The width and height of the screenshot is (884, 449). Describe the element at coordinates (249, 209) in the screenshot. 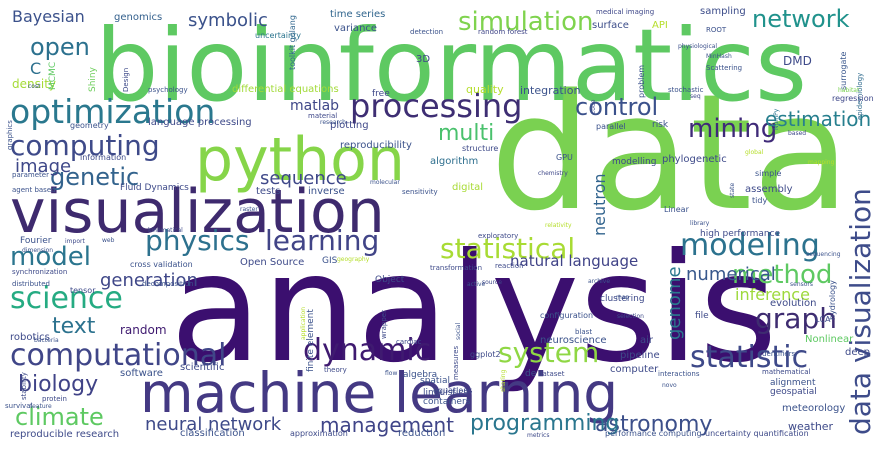

I see `cloud-word: raster` at that location.